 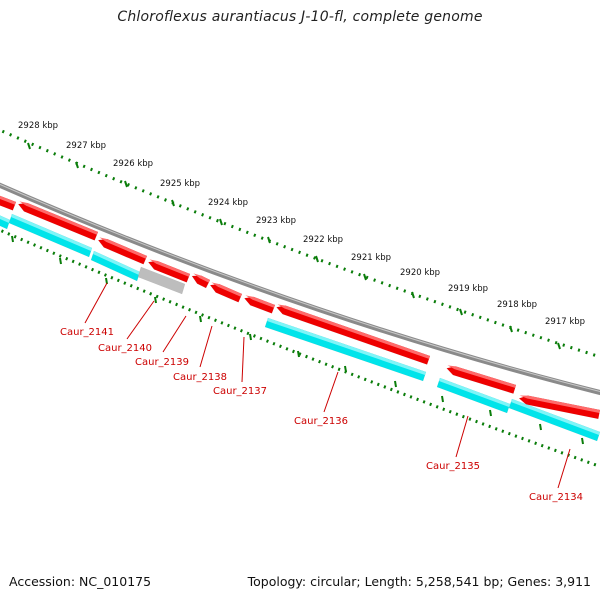 I want to click on kbp-label: 2928 kbp, so click(x=38, y=126).